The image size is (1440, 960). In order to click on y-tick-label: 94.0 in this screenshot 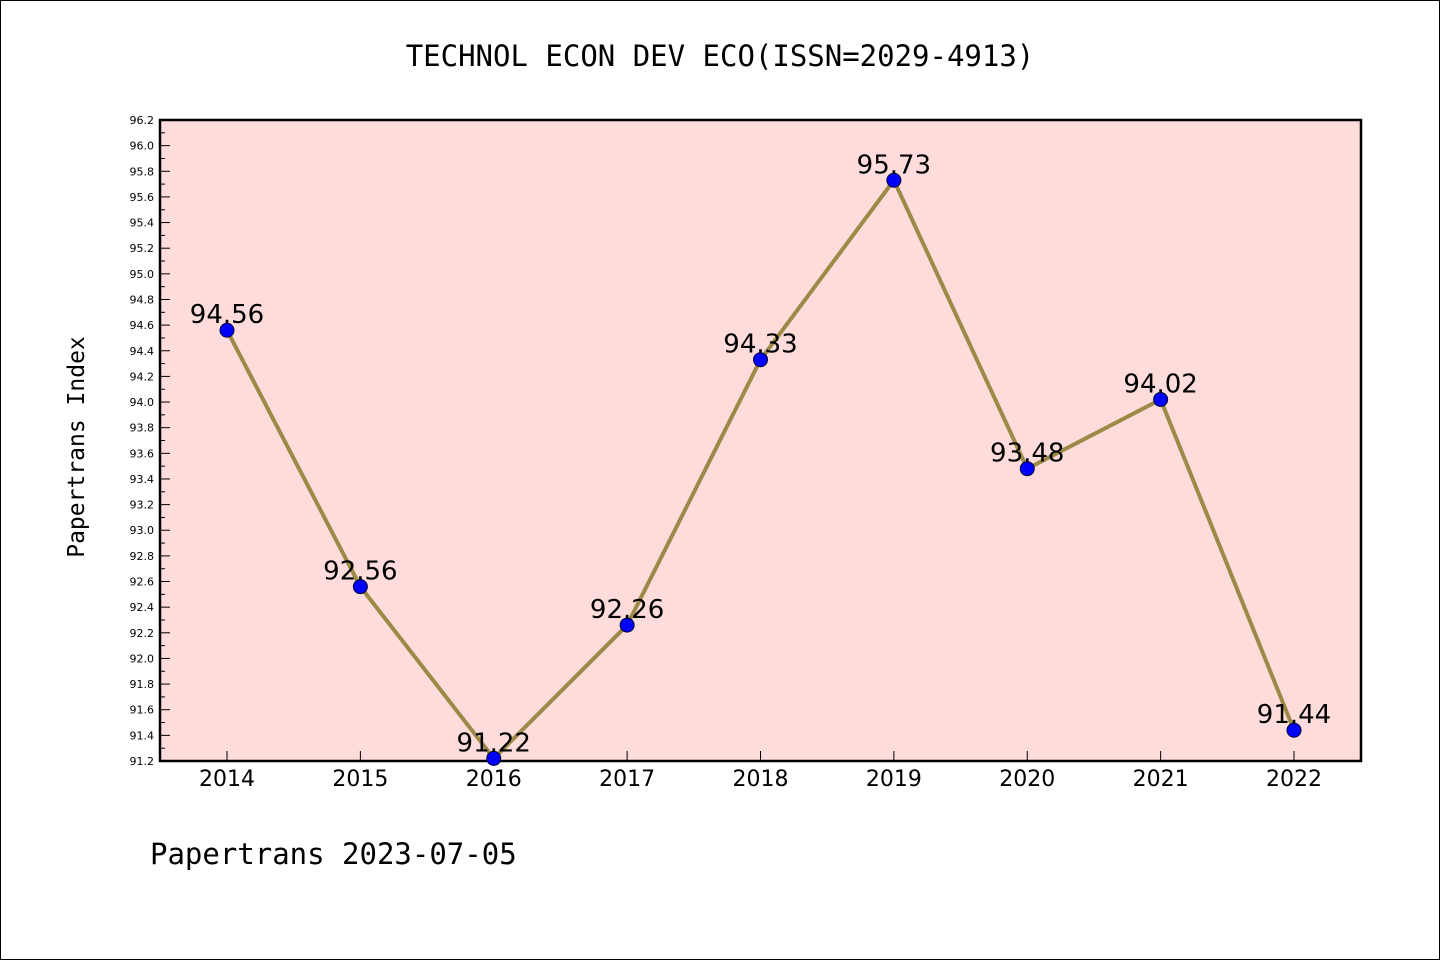, I will do `click(142, 402)`.